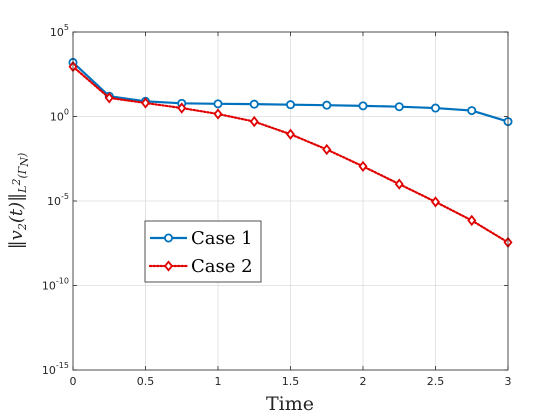 This screenshot has width=560, height=420. Describe the element at coordinates (290, 404) in the screenshot. I see `x-axis-title: Time` at that location.